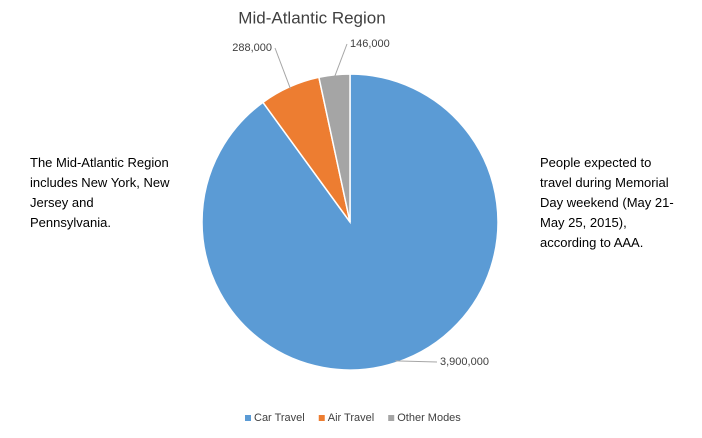 The image size is (702, 438). I want to click on data-label: 288,000, so click(252, 48).